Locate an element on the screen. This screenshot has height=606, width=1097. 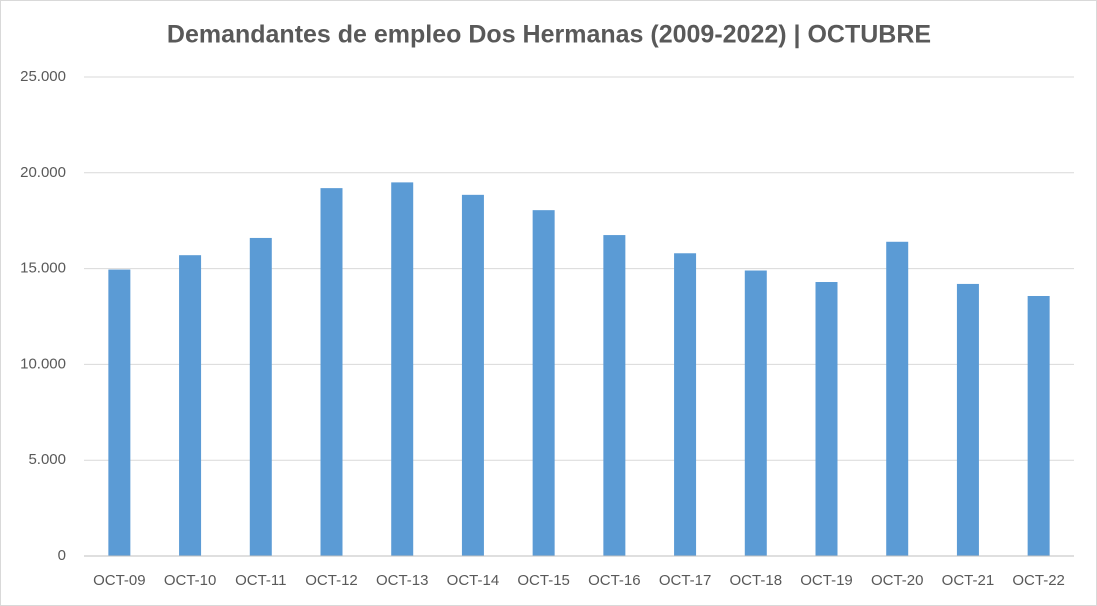
y-tick-label: 0 is located at coordinates (62, 555).